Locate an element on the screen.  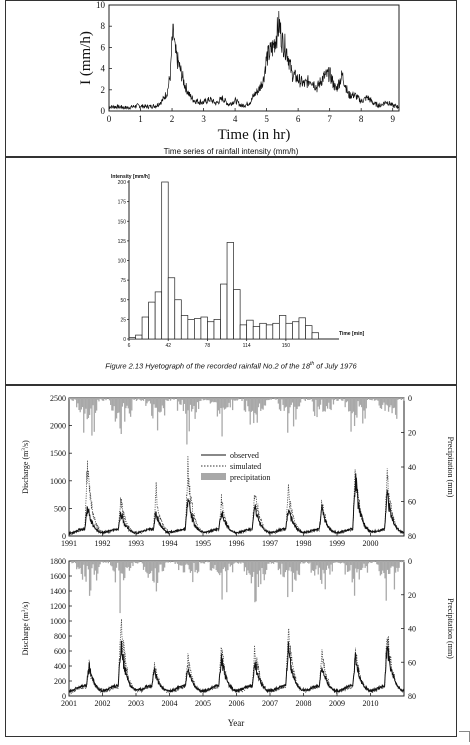
x-axis-label: Time [min] is located at coordinates (352, 334).